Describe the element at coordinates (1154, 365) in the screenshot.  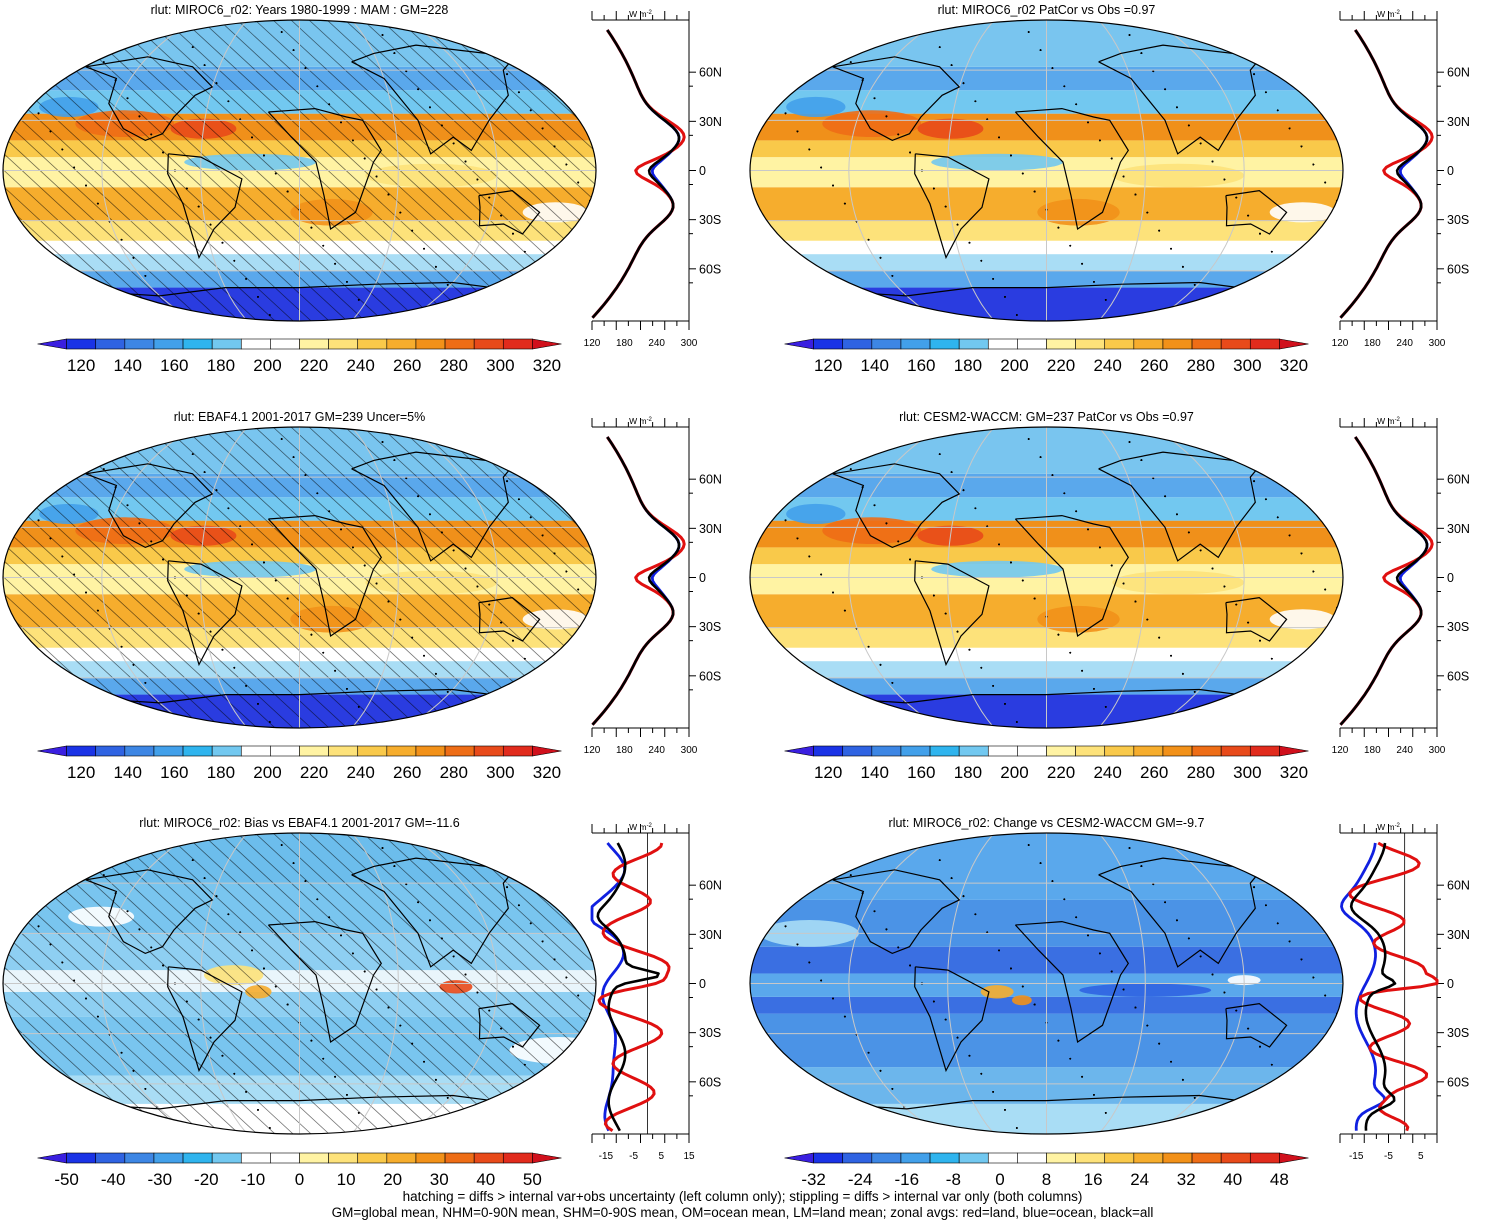
I see `colorbar-tick-label: 260` at that location.